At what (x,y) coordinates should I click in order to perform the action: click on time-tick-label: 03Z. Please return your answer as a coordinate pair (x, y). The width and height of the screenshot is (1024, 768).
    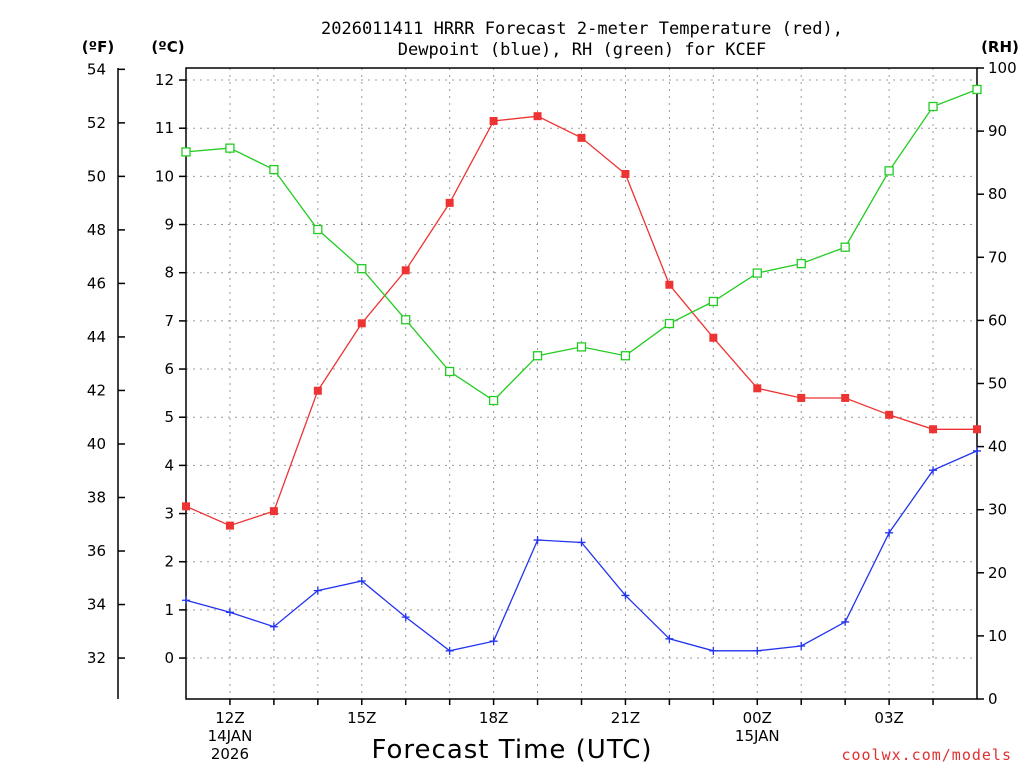
    Looking at the image, I should click on (888, 718).